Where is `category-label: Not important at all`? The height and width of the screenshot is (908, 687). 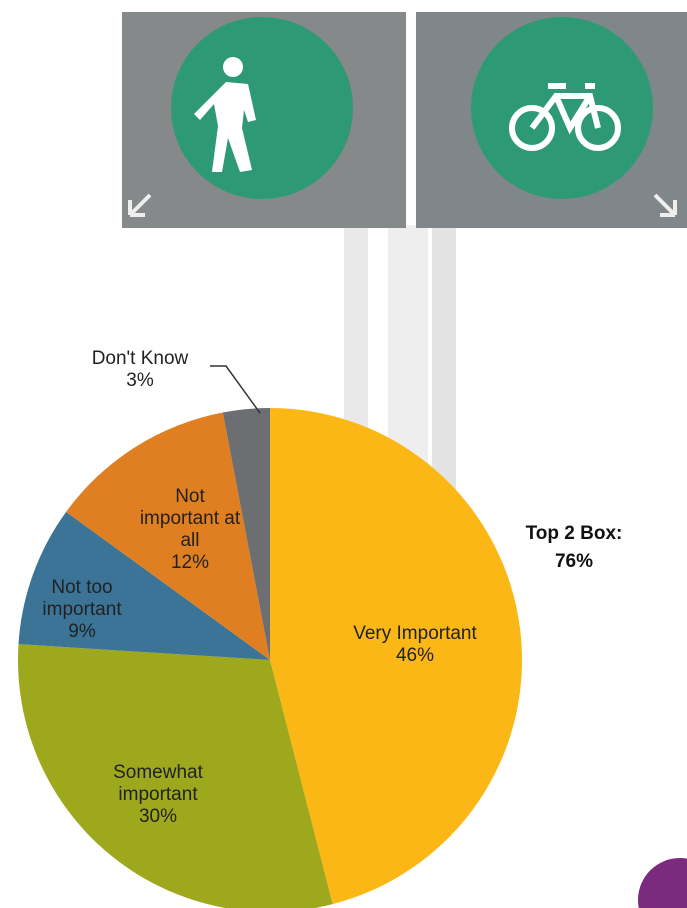 category-label: Not important at all is located at coordinates (190, 518).